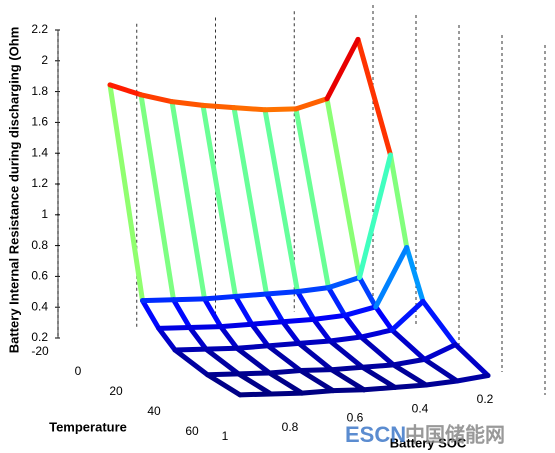 The image size is (555, 453). Describe the element at coordinates (39, 276) in the screenshot. I see `z-tick-label: 0.6` at that location.